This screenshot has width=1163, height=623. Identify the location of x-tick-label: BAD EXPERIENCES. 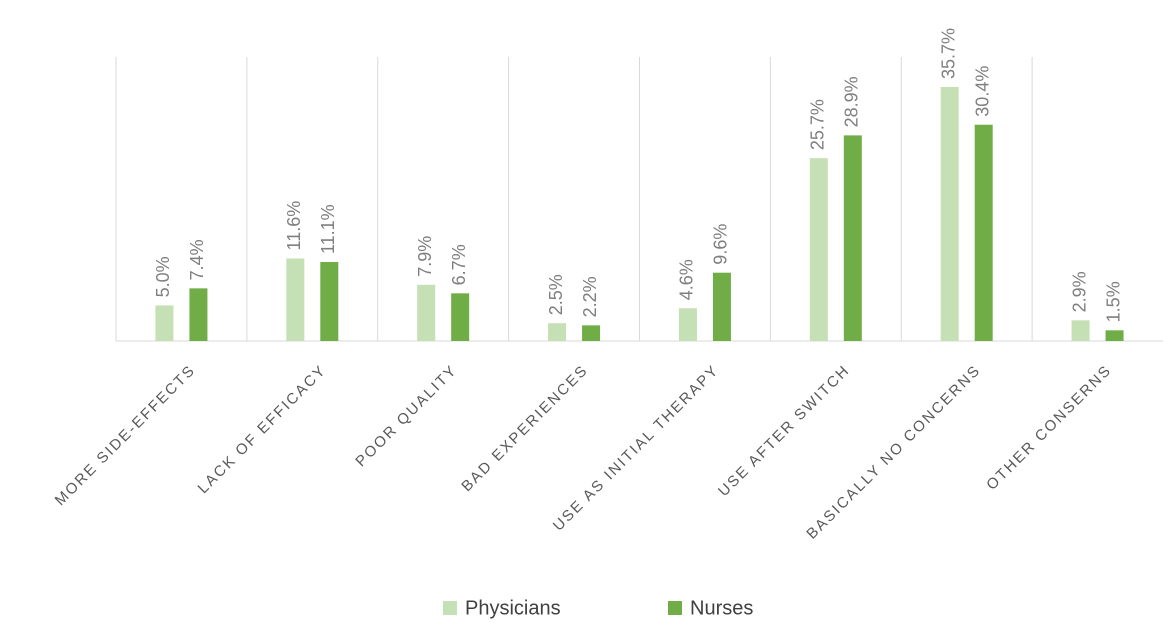
(524, 428).